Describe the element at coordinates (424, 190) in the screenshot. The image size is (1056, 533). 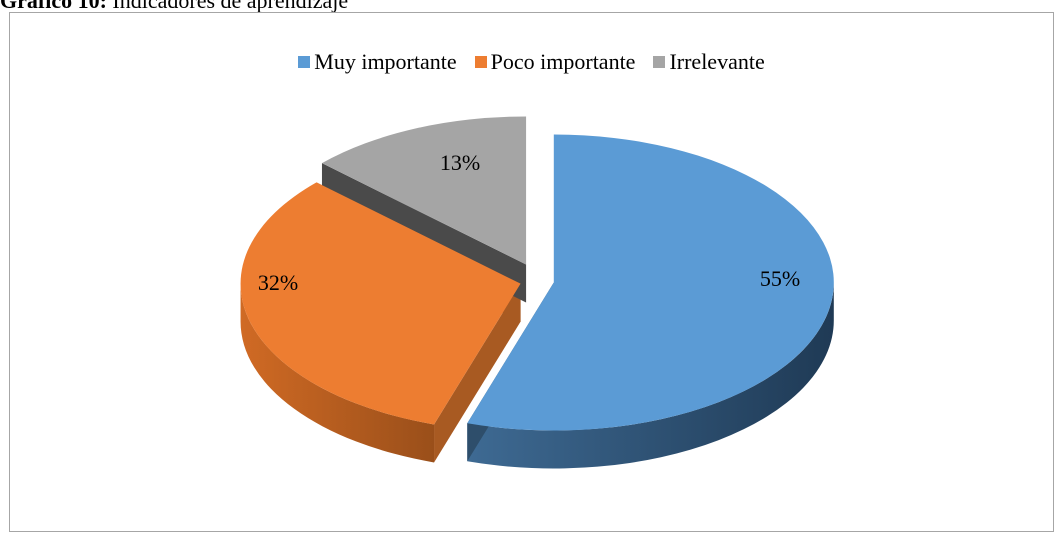
I see `pie-slice-irrelevante` at that location.